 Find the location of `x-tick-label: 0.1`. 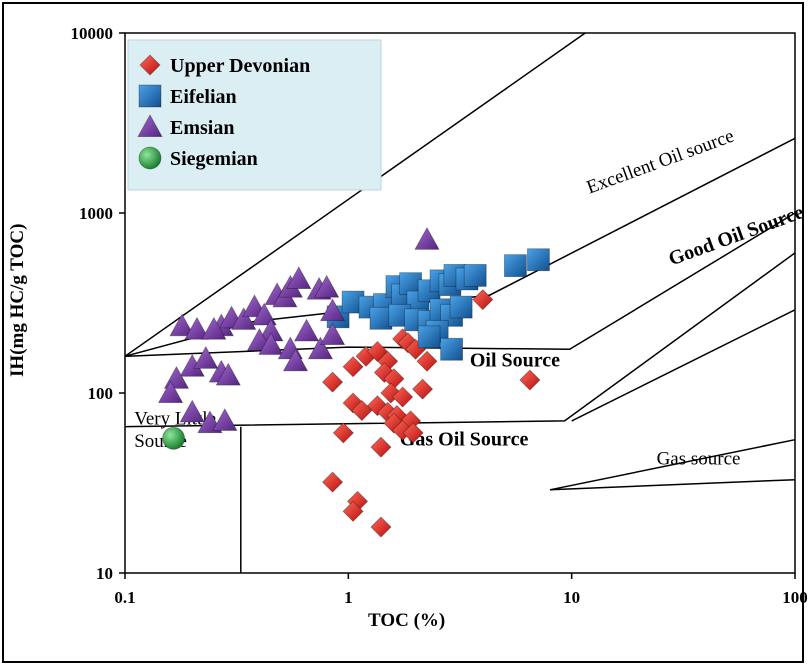

x-tick-label: 0.1 is located at coordinates (124, 597).